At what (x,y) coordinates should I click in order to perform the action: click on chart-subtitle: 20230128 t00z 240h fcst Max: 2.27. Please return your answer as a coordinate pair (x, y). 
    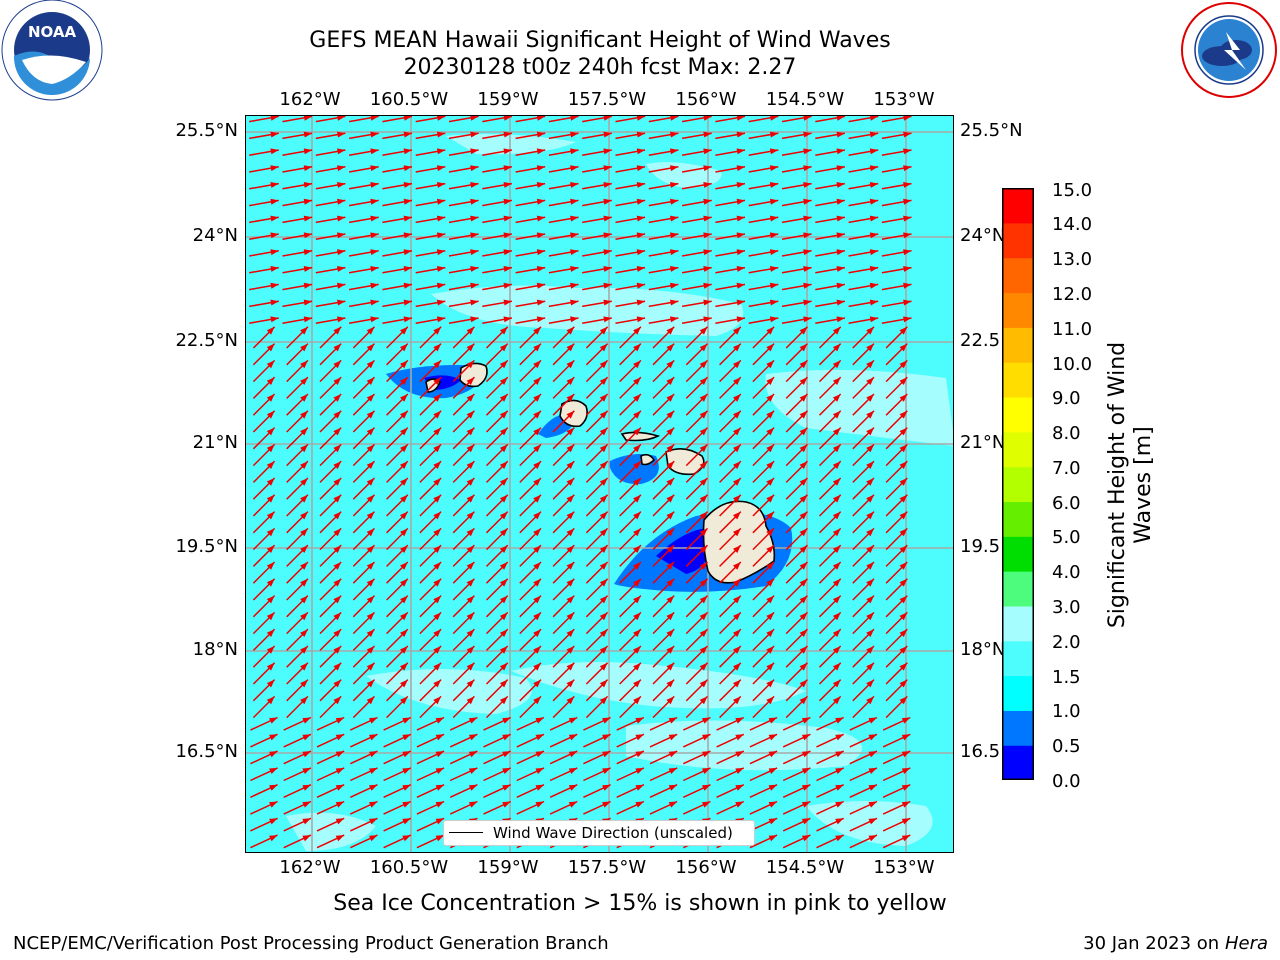
    Looking at the image, I should click on (600, 67).